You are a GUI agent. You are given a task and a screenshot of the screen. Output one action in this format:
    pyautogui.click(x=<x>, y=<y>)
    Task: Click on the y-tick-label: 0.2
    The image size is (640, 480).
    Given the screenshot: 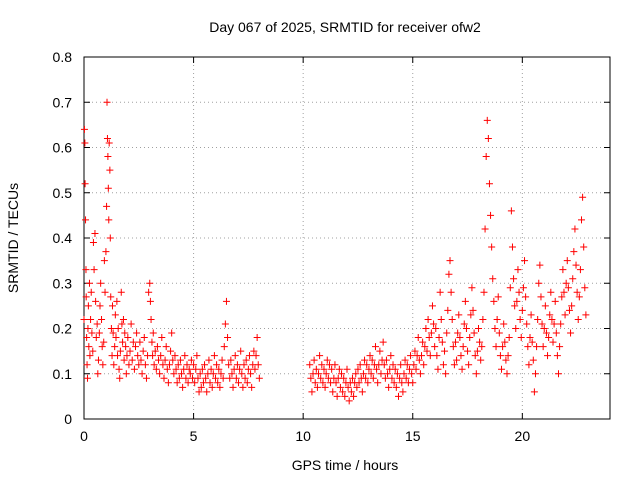 What is the action you would take?
    pyautogui.click(x=63, y=329)
    